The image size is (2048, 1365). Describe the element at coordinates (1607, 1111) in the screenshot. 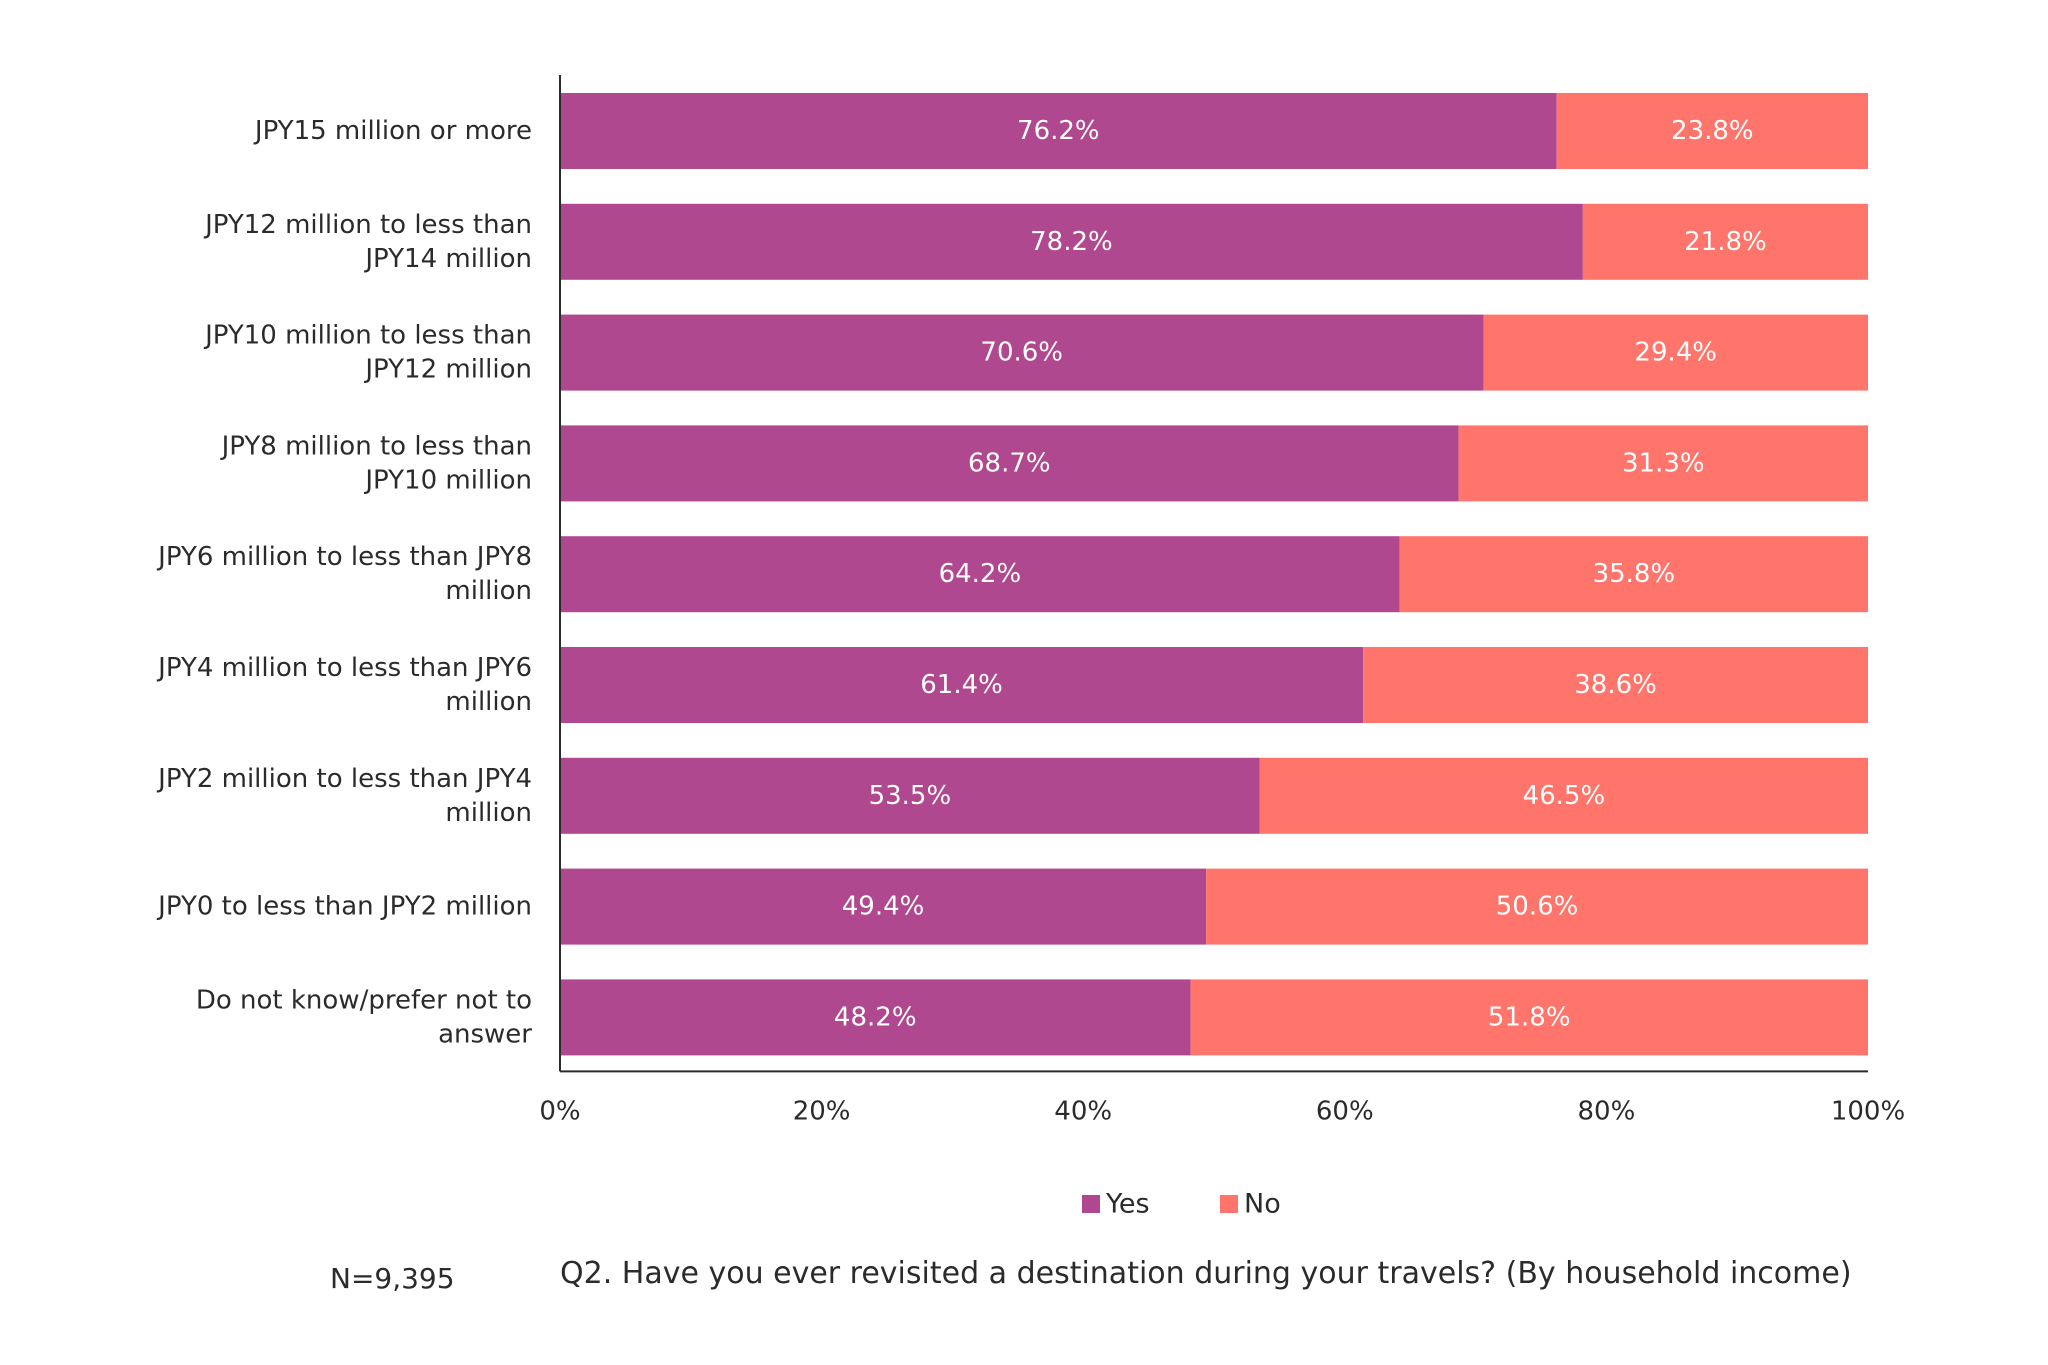

I see `x-tick-label-4: 80%` at that location.